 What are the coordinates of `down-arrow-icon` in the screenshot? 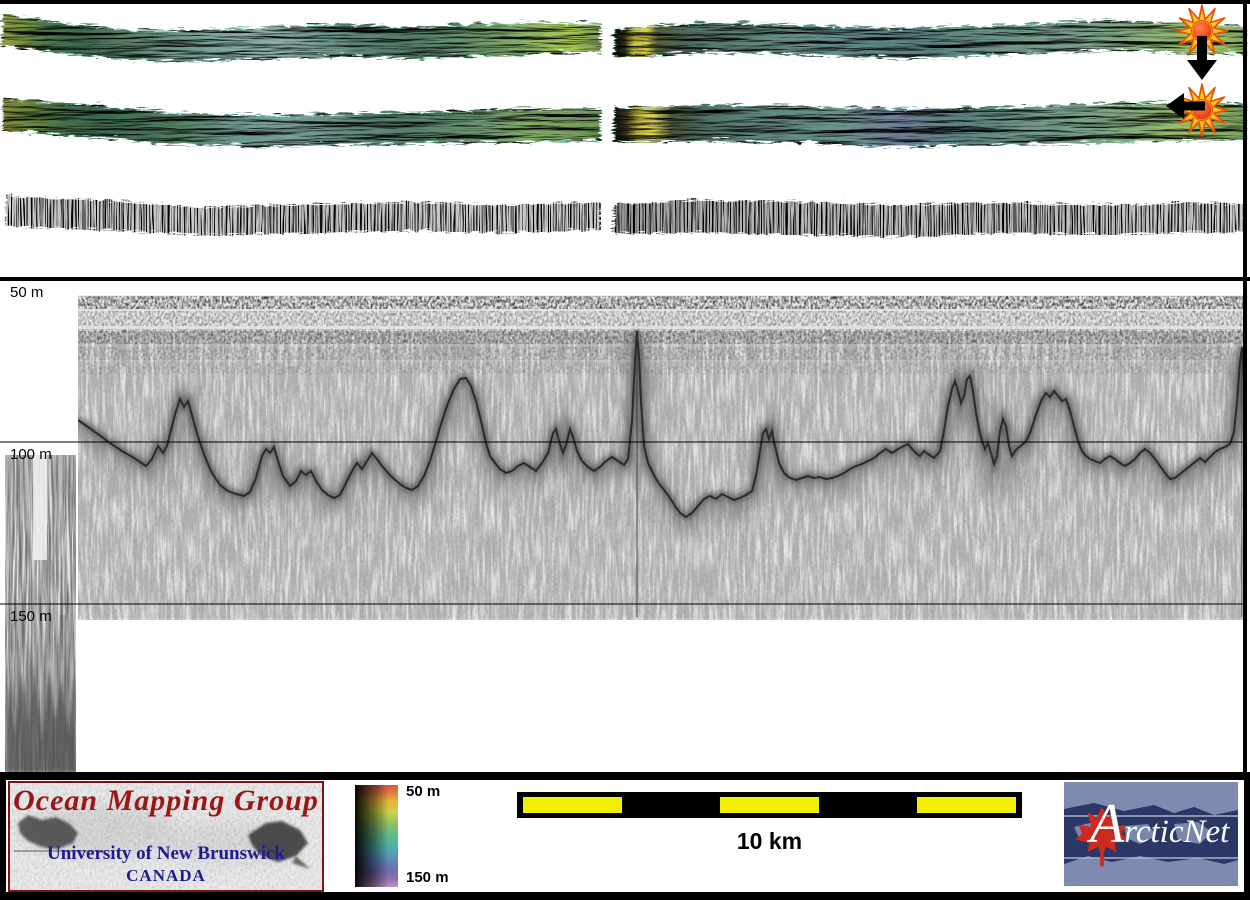 It's located at (1202, 58).